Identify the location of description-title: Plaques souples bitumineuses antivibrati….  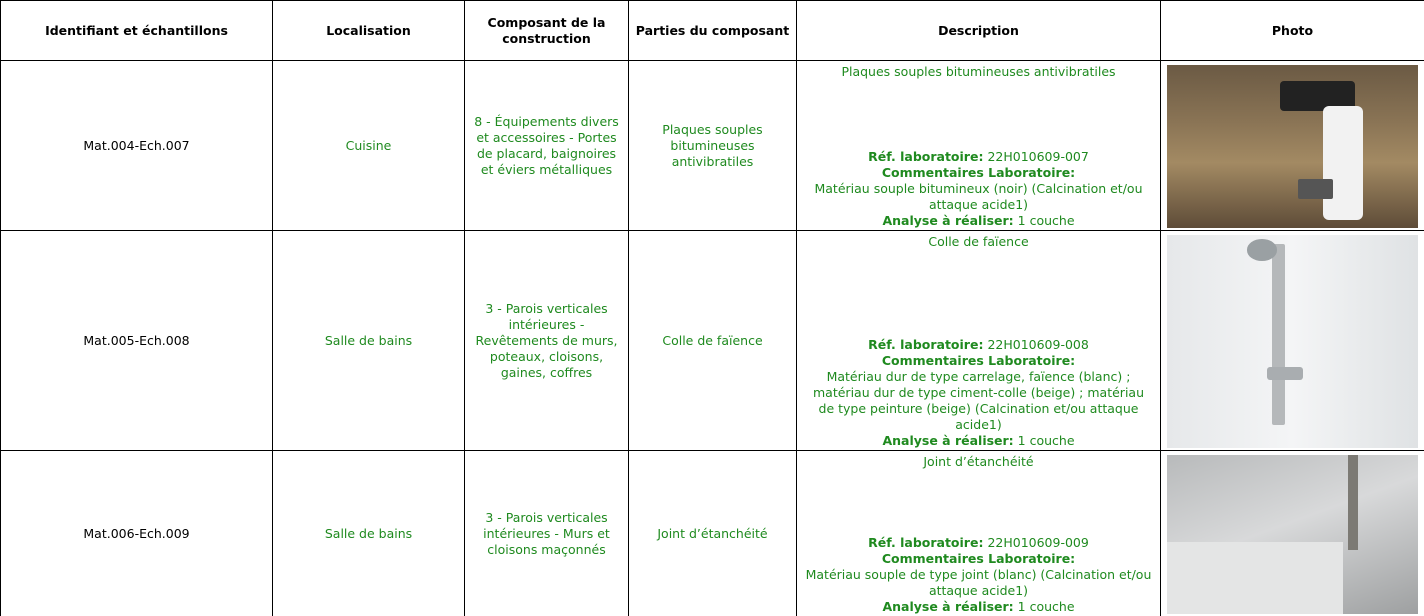
(978, 71).